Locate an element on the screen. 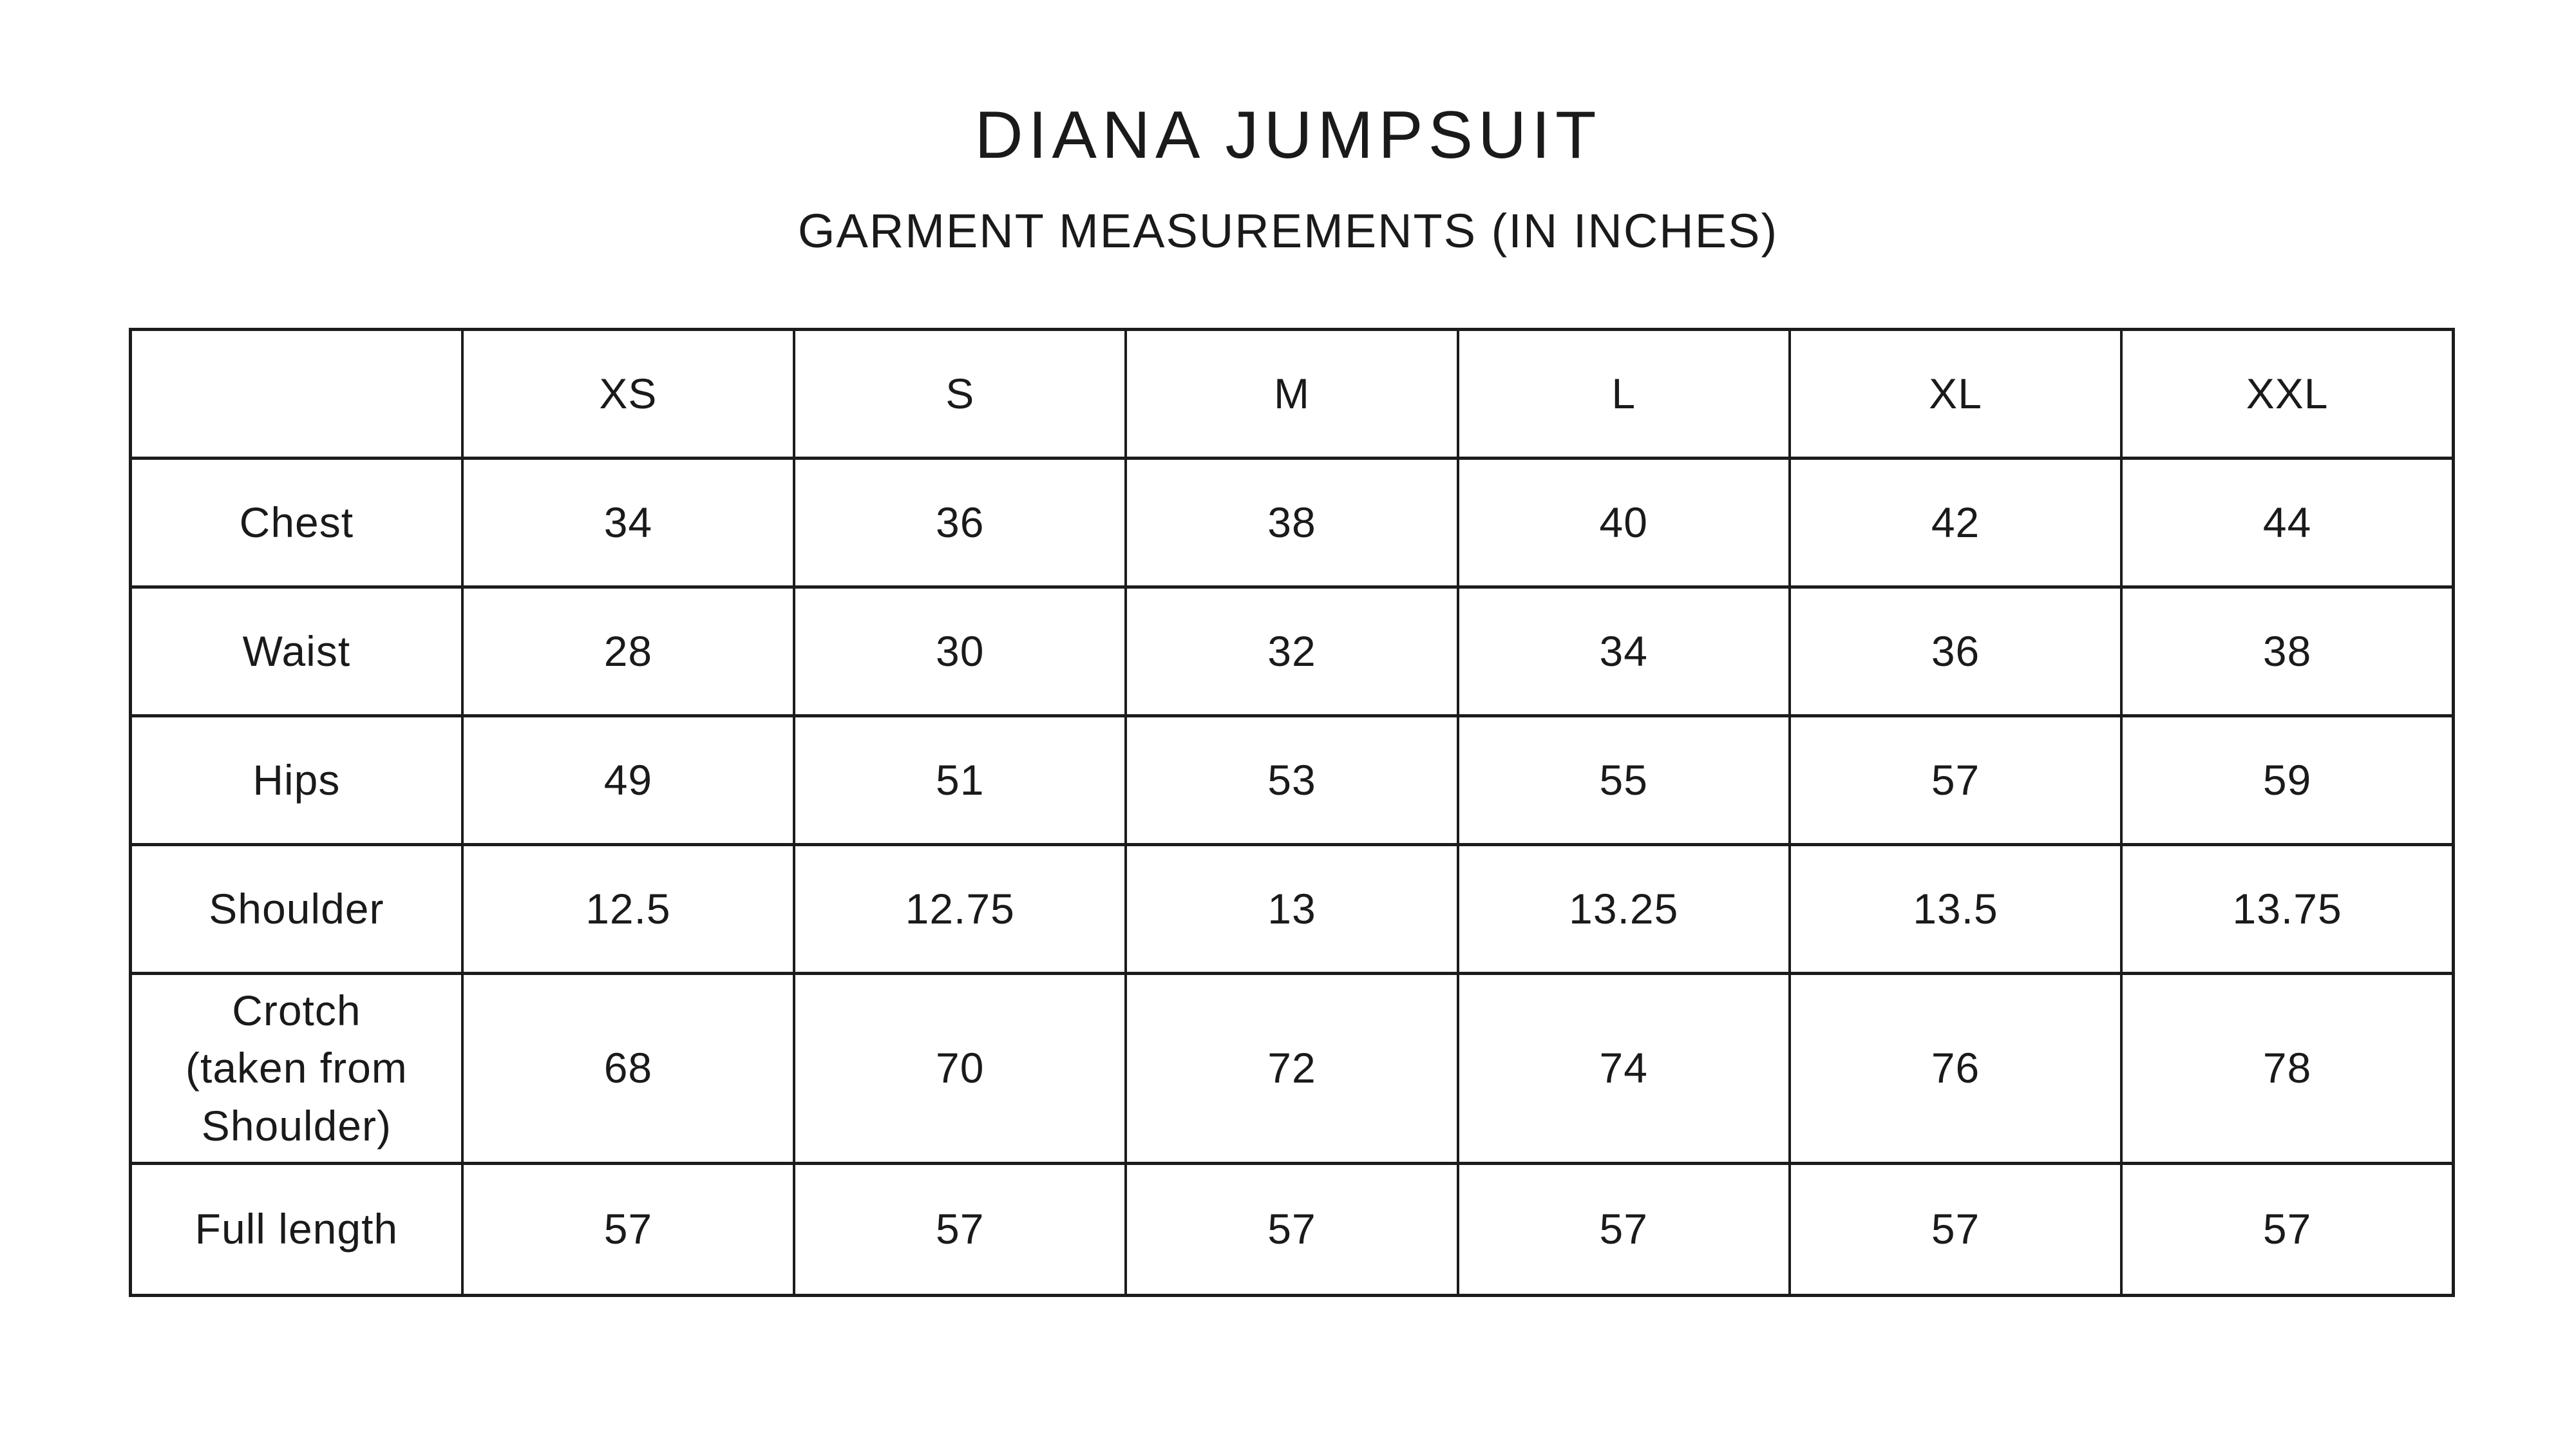  cell-shoulder-m: 13 is located at coordinates (1291, 909).